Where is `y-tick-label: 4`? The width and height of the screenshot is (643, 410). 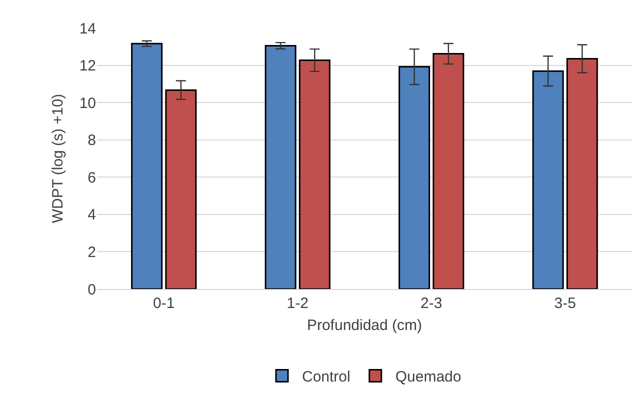 y-tick-label: 4 is located at coordinates (92, 215).